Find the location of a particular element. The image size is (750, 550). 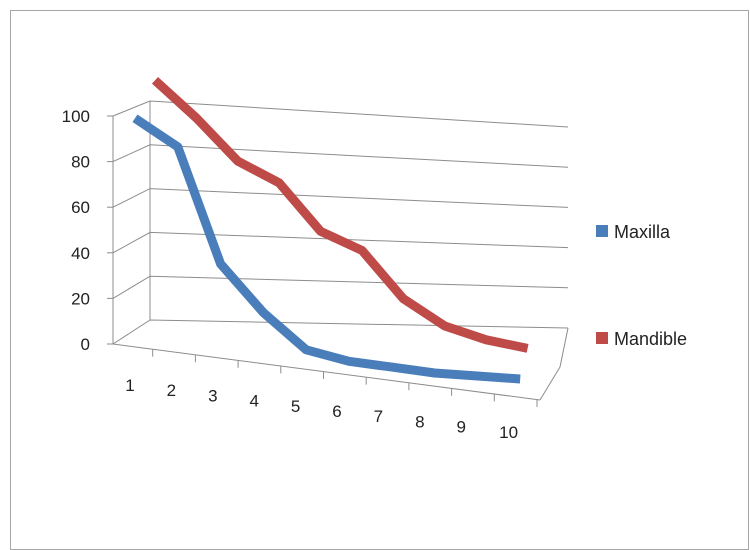

floor-back-corner is located at coordinates (564, 347).